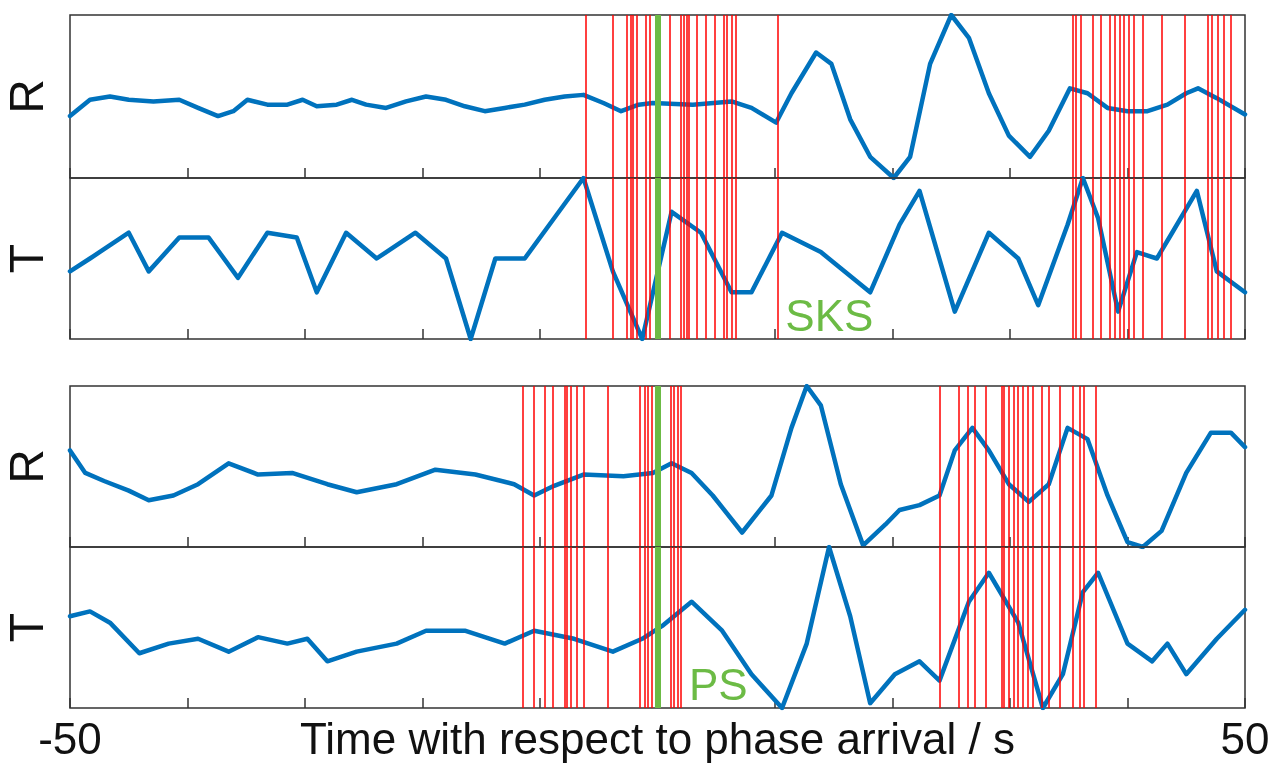 Image resolution: width=1280 pixels, height=783 pixels. What do you see at coordinates (1245, 738) in the screenshot?
I see `x-tick-label: 50` at bounding box center [1245, 738].